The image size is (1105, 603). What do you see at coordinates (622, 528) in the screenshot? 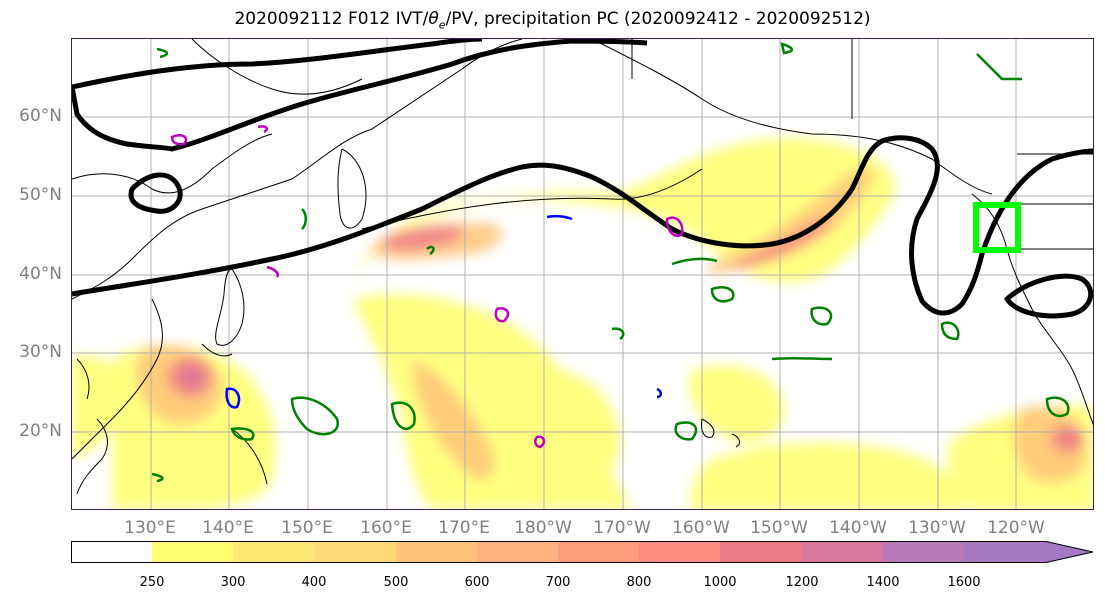
I see `lon-label-170w: 170°W` at bounding box center [622, 528].